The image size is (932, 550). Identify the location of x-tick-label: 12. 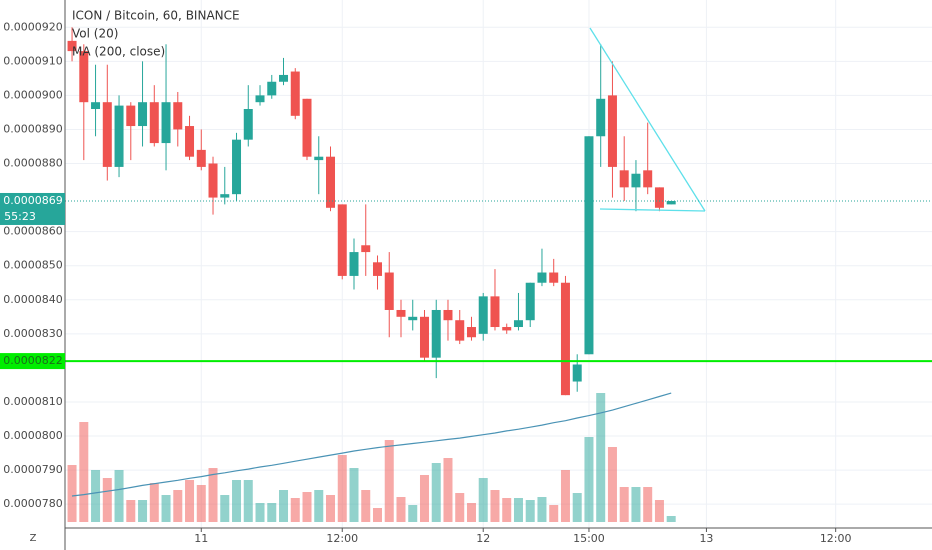
(483, 538).